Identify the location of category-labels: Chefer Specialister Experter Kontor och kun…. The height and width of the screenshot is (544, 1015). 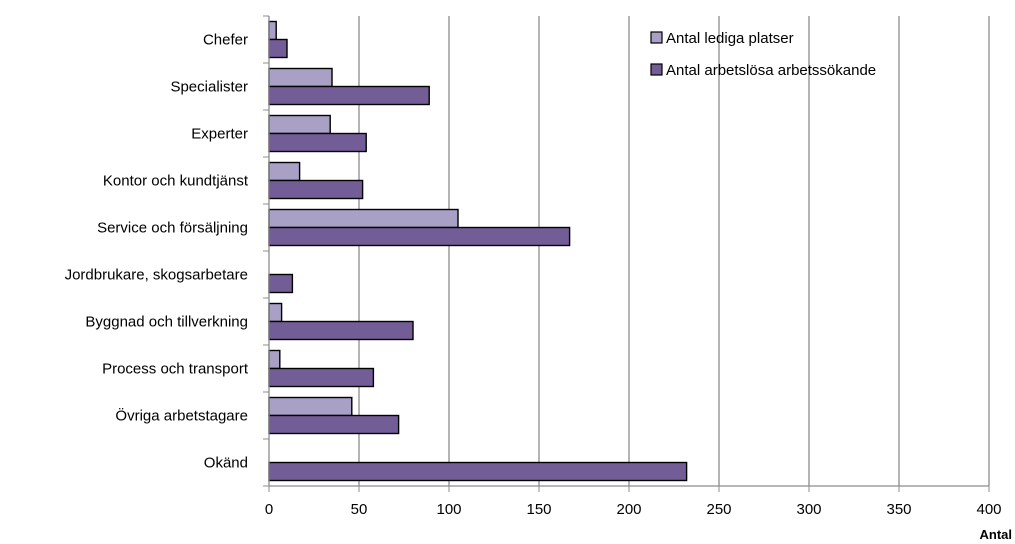
(157, 252).